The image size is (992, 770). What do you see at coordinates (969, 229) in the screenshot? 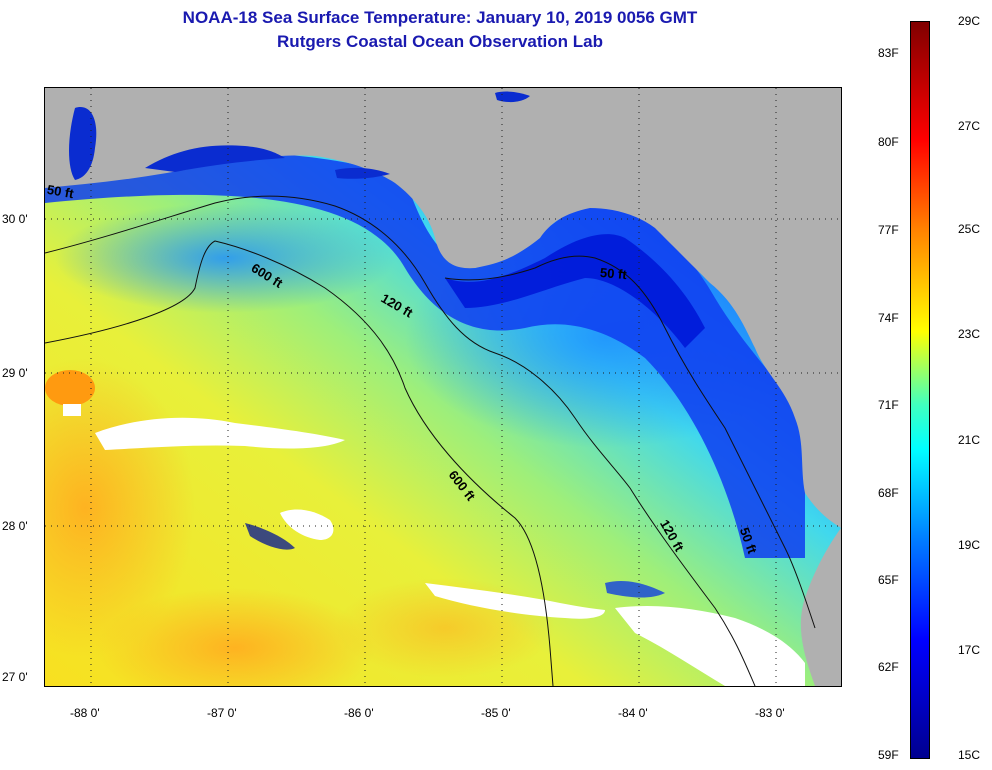
I see `colorbar-c-25: 25C` at bounding box center [969, 229].